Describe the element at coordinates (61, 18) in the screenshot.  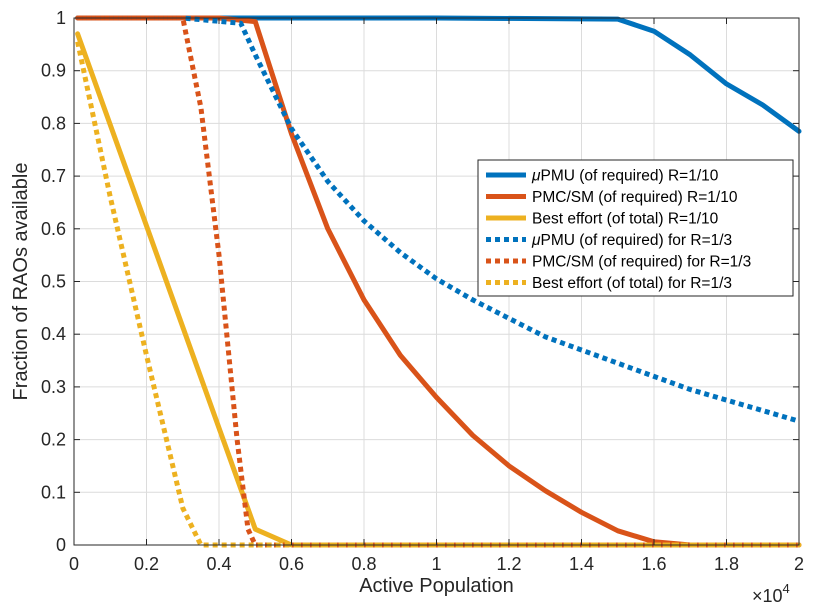
I see `y-tick-label: 1` at that location.